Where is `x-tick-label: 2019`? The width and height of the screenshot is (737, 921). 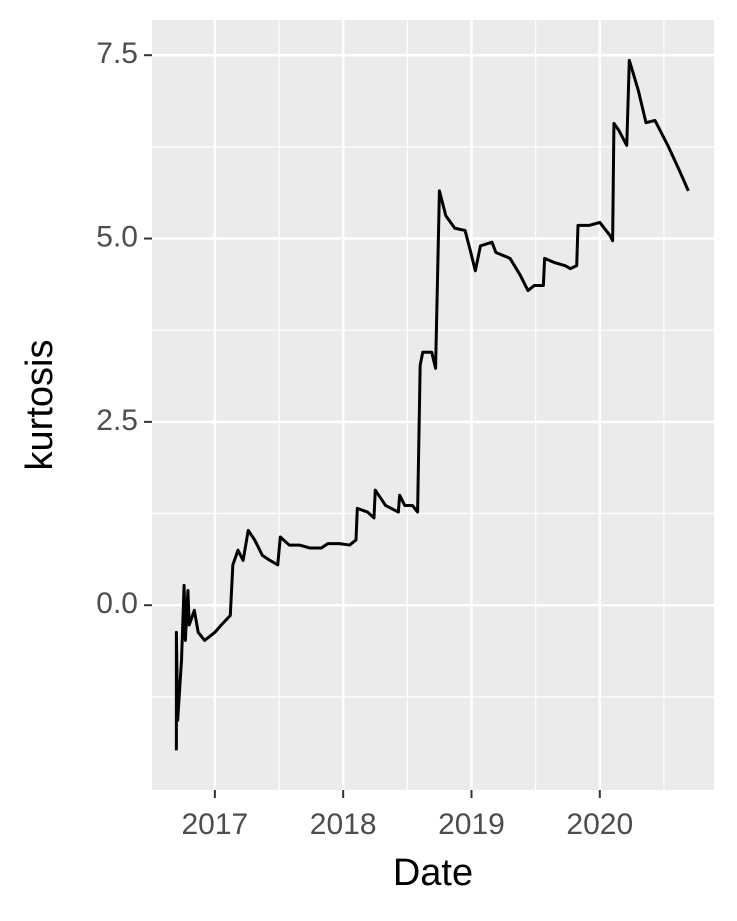
x-tick-label: 2019 is located at coordinates (471, 824).